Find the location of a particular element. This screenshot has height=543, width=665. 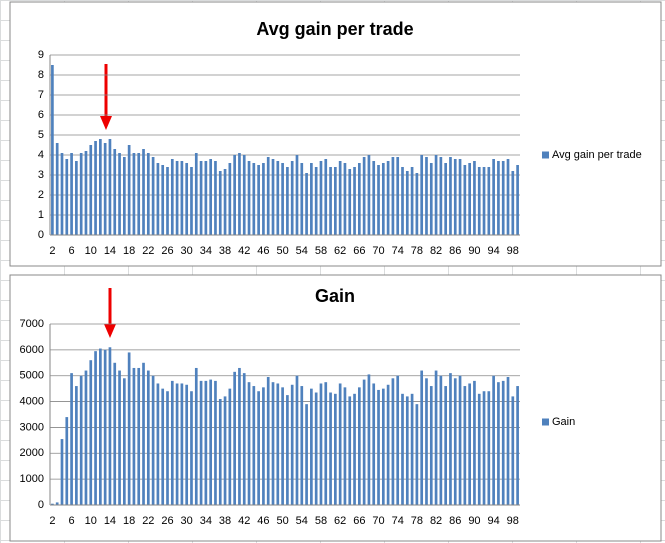

x-tick-label: 38 is located at coordinates (225, 251).